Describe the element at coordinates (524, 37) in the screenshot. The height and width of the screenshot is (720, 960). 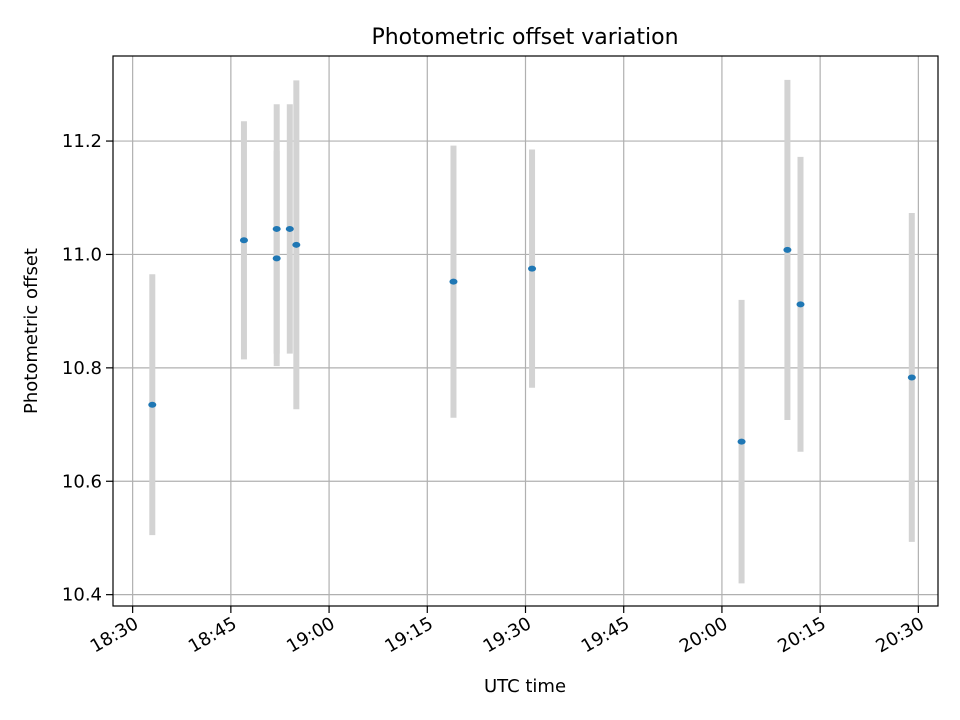
I see `chart-title: Photometric offset variation` at that location.